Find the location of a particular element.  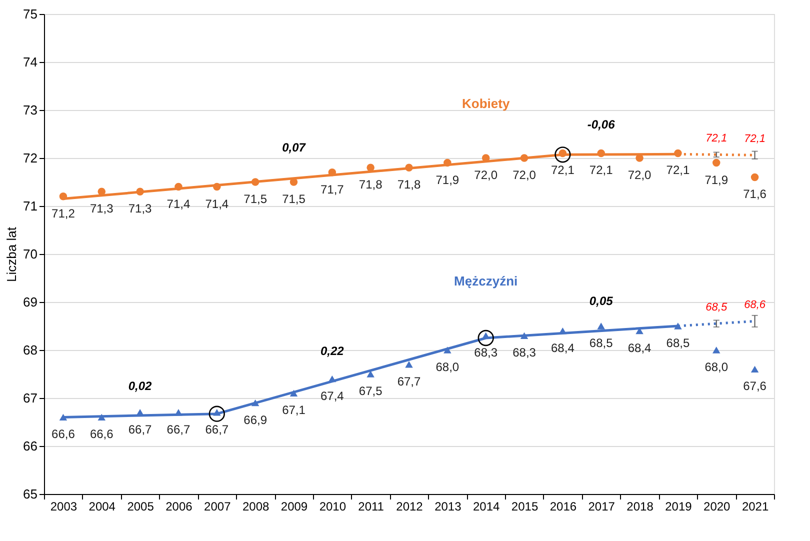

x-tick-label: 2010 is located at coordinates (332, 507).